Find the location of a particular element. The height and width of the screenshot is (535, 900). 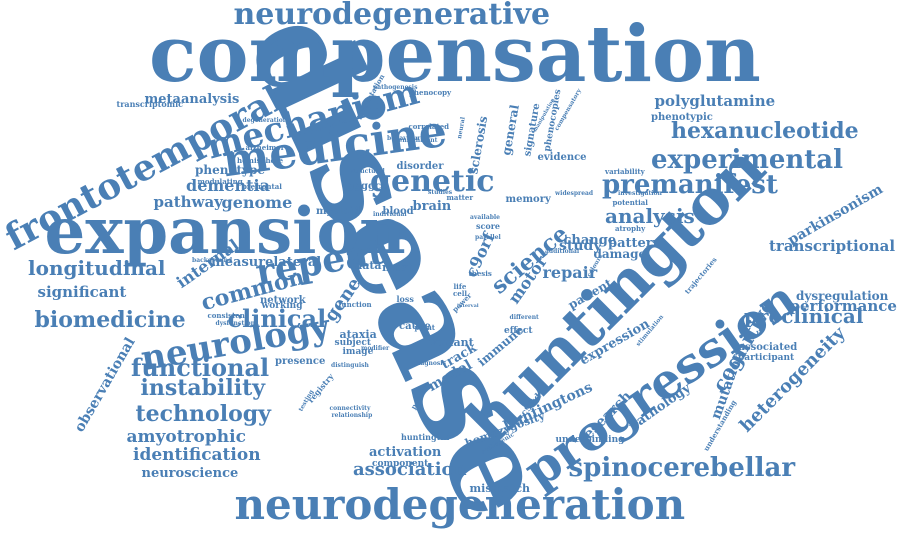

cloud-word: huntingtin is located at coordinates (425, 437).